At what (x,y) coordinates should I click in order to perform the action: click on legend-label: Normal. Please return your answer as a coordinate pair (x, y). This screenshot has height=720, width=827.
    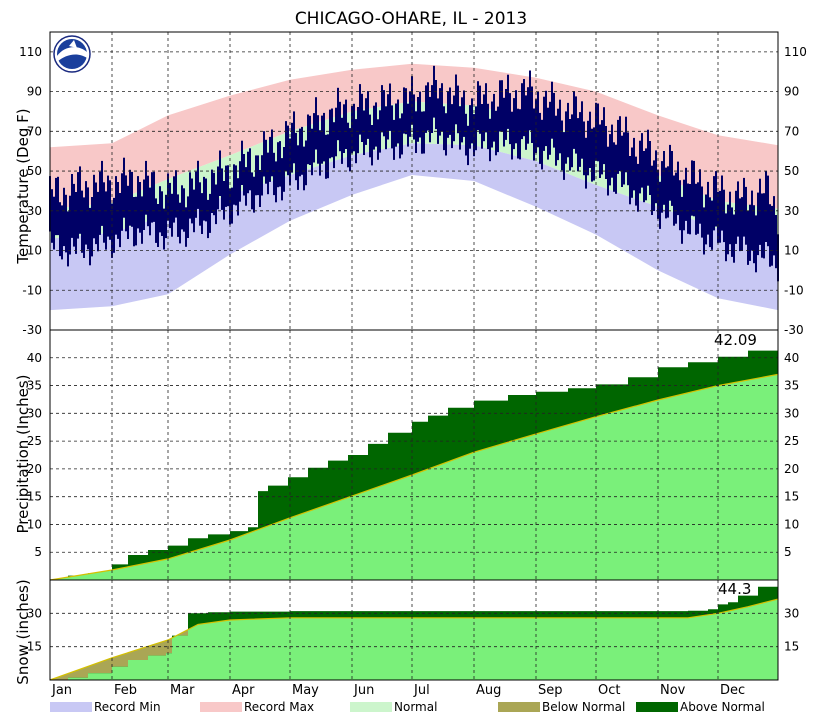
    Looking at the image, I should click on (415, 707).